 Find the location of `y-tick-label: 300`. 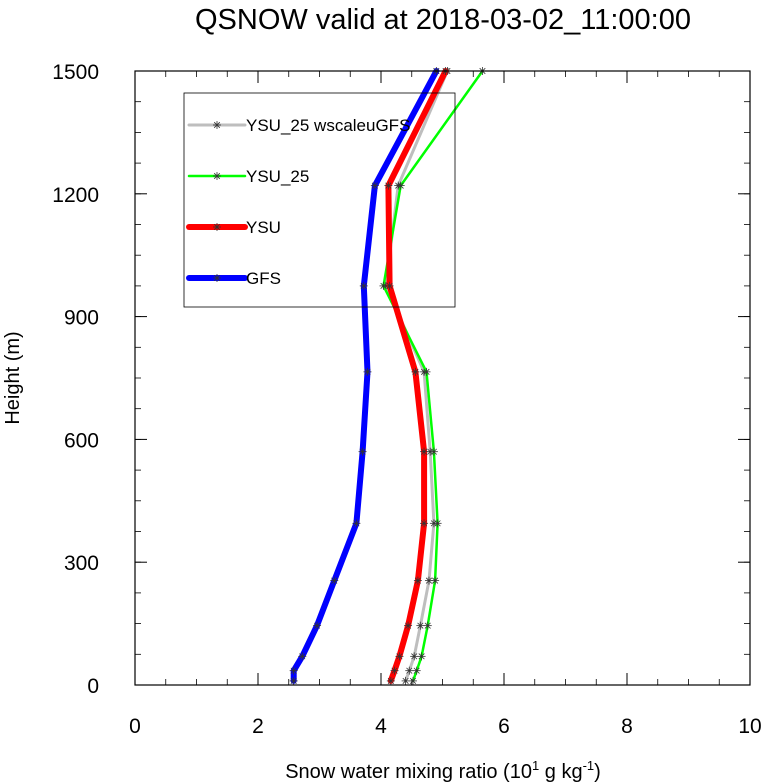

y-tick-label: 300 is located at coordinates (81, 563).